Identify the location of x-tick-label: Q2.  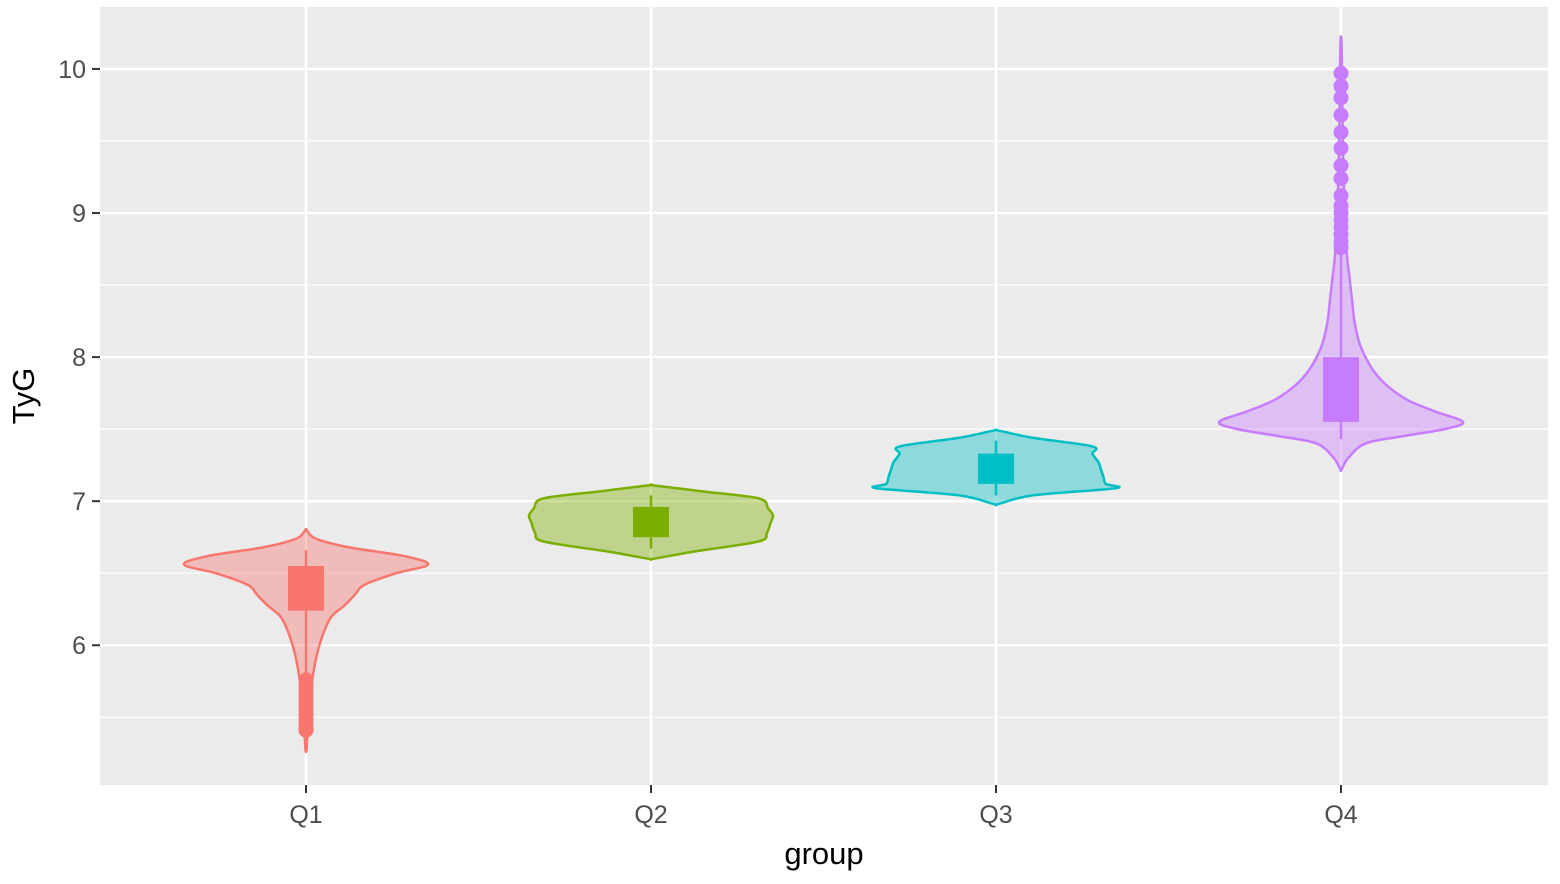
(650, 815).